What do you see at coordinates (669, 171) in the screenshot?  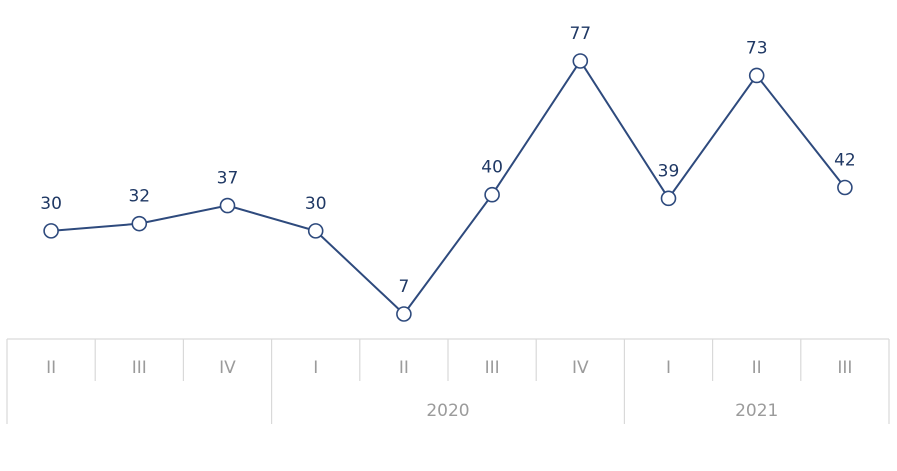 I see `data-label: 39` at bounding box center [669, 171].